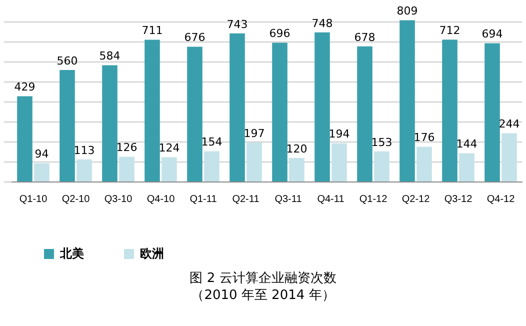 The height and width of the screenshot is (326, 526). I want to click on data-label: 712, so click(449, 30).